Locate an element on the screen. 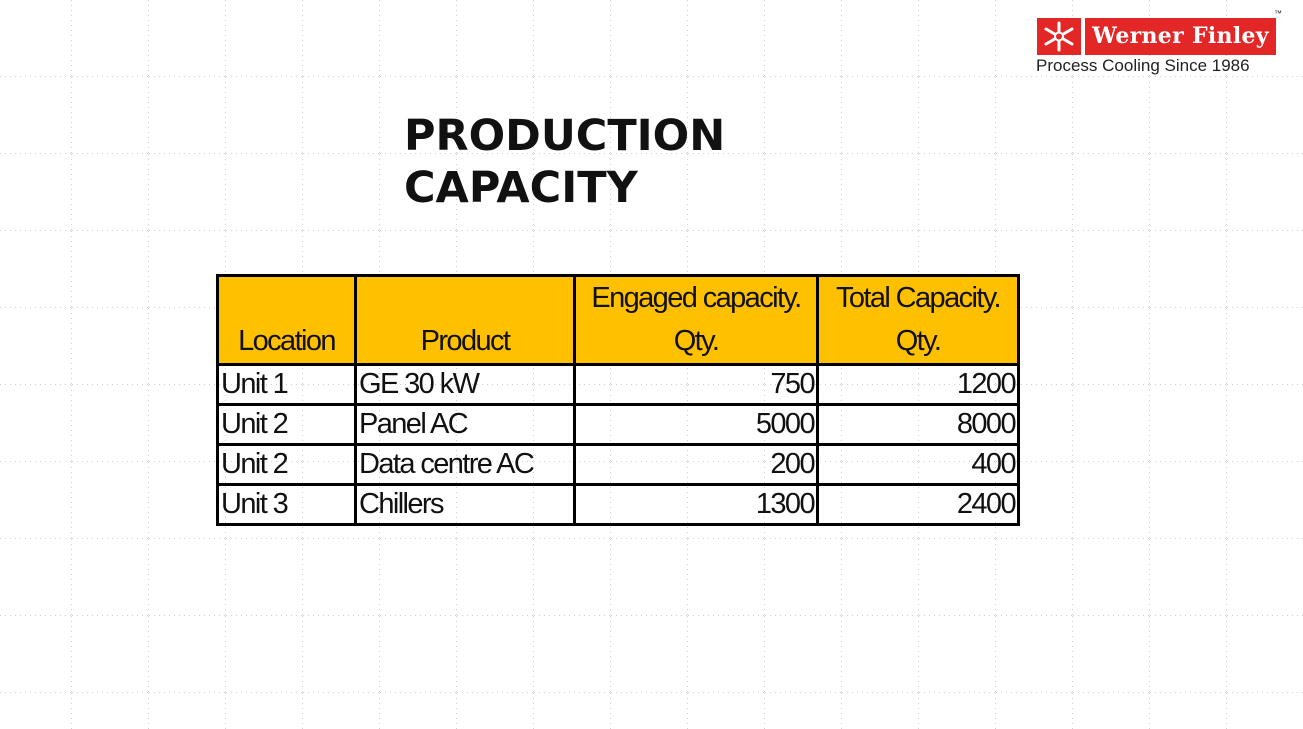  table-cell: Unit 1 is located at coordinates (286, 384).